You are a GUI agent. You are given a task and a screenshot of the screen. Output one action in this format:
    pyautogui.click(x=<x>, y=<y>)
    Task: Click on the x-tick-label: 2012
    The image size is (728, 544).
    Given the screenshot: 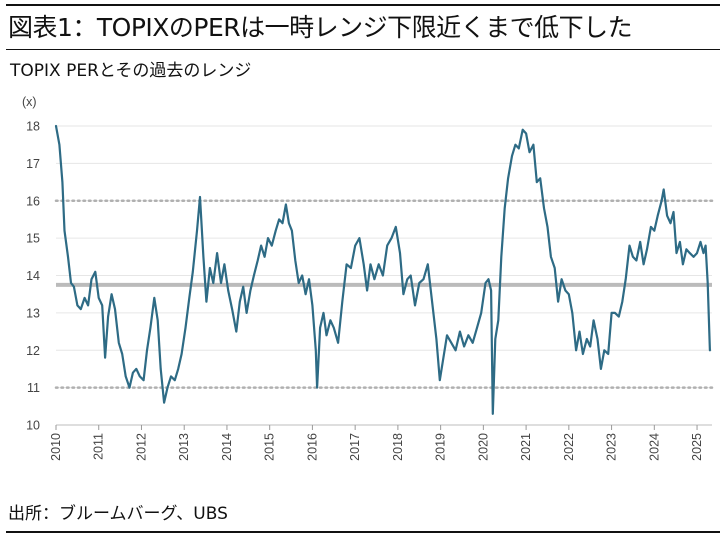 What is the action you would take?
    pyautogui.click(x=141, y=447)
    